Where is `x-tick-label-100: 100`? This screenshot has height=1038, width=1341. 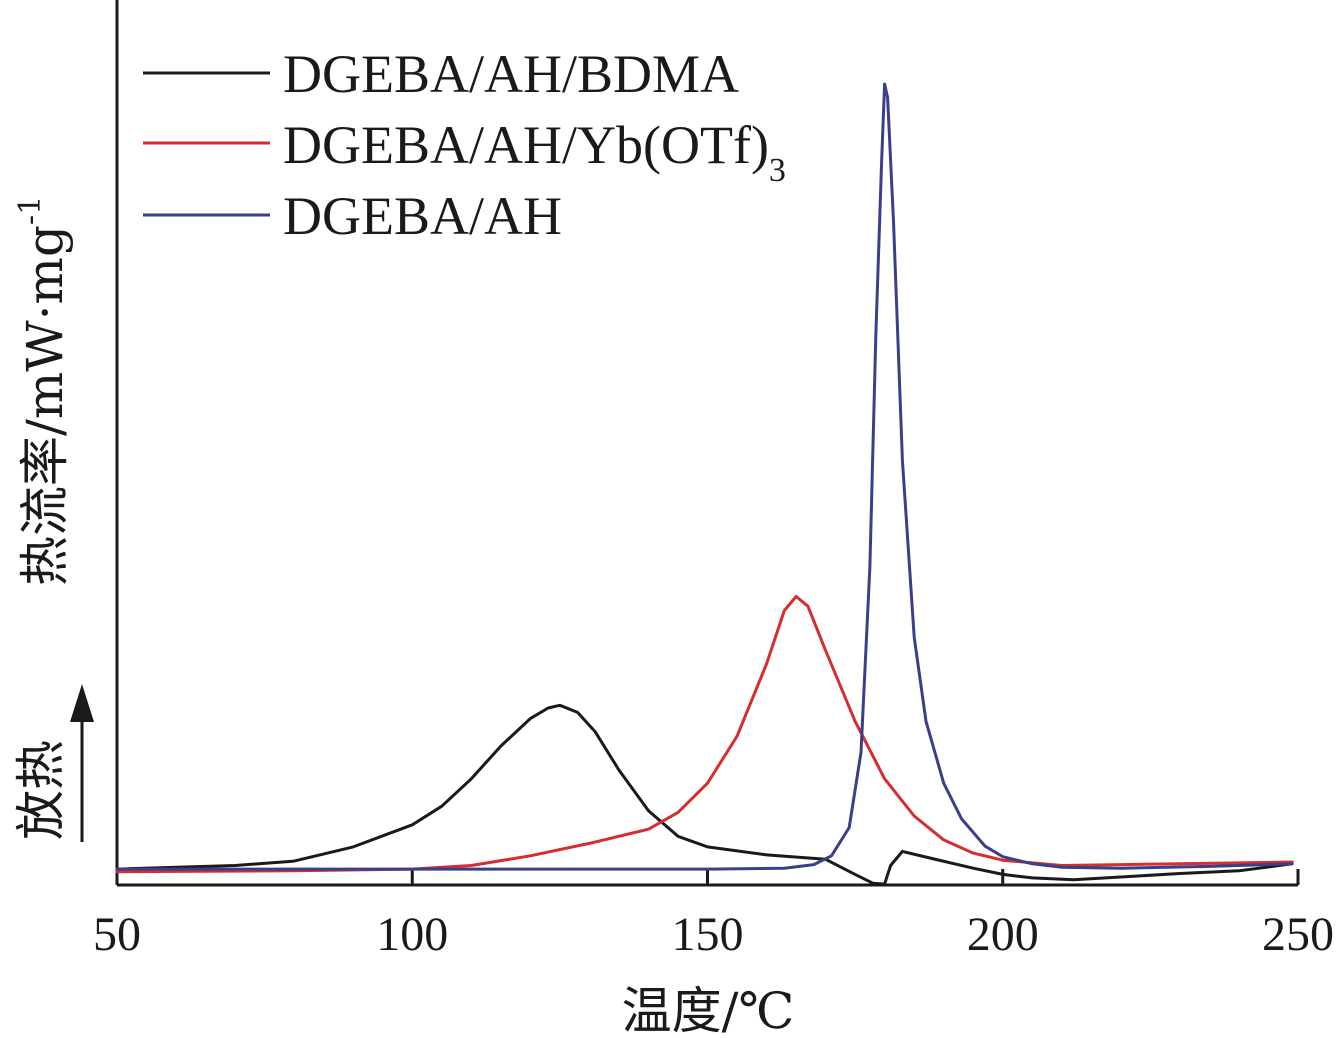 x-tick-label-100: 100 is located at coordinates (412, 934).